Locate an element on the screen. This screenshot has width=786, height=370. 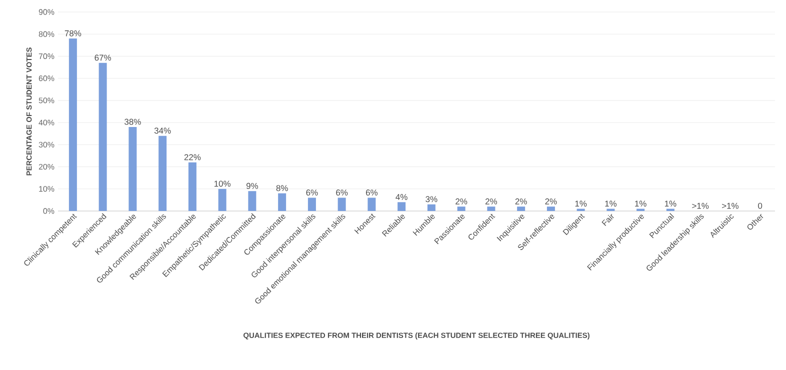
data-label: 9% is located at coordinates (252, 185).